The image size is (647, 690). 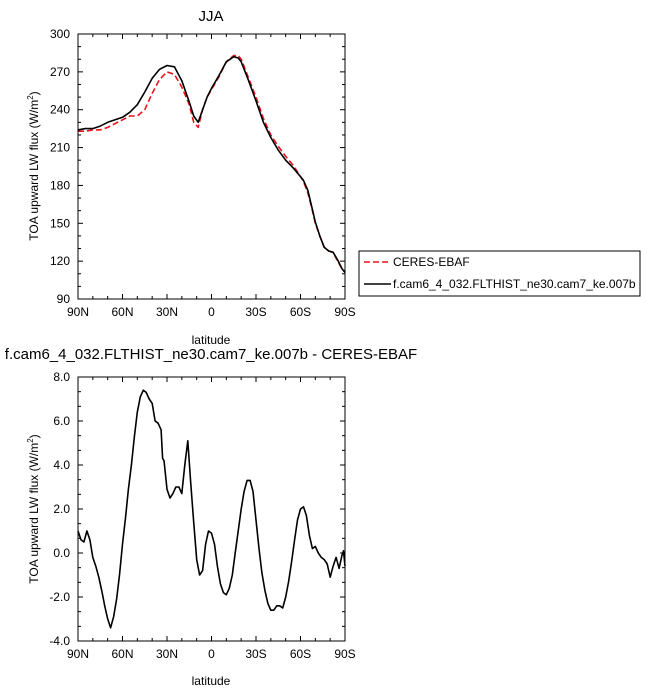 I want to click on y-tick-label: 240, so click(x=60, y=110).